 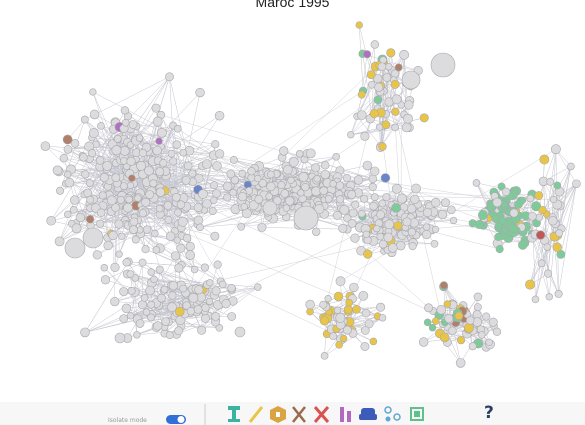 What do you see at coordinates (278, 414) in the screenshot?
I see `icon-box` at bounding box center [278, 414].